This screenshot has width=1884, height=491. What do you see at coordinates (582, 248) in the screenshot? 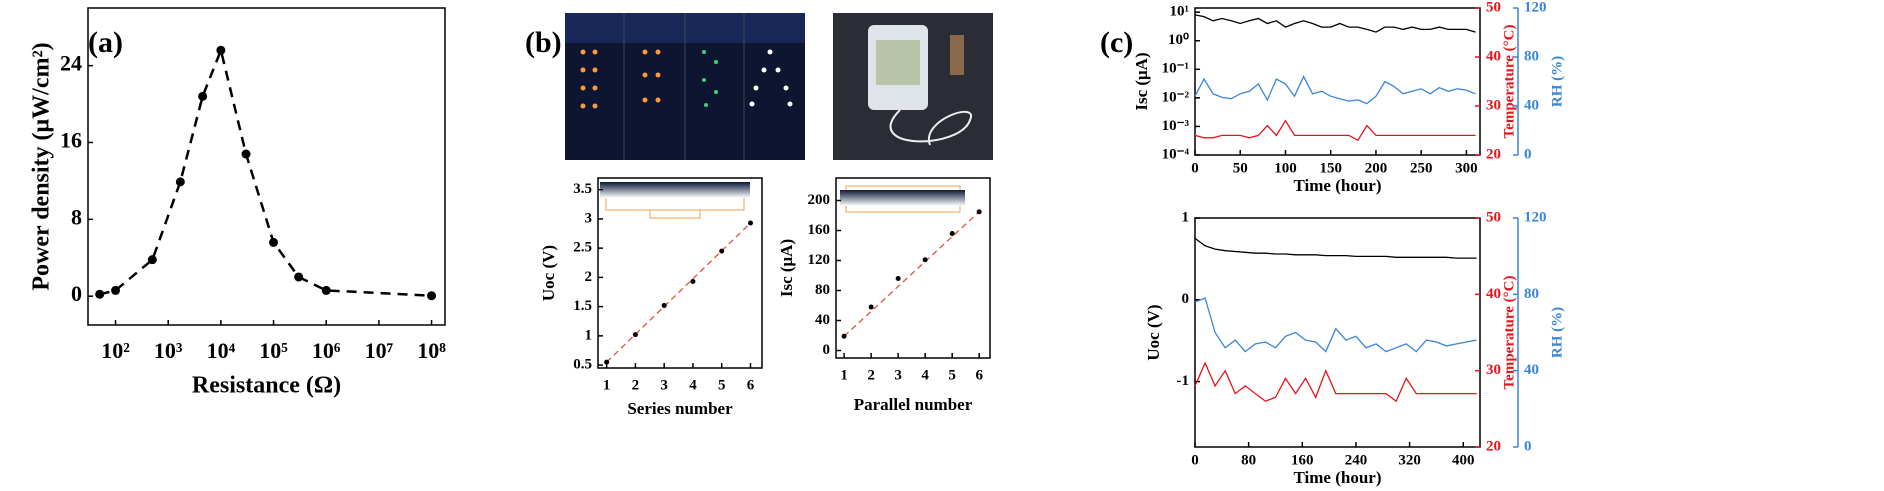
I see `y-tick-label: 2.5` at bounding box center [582, 248].